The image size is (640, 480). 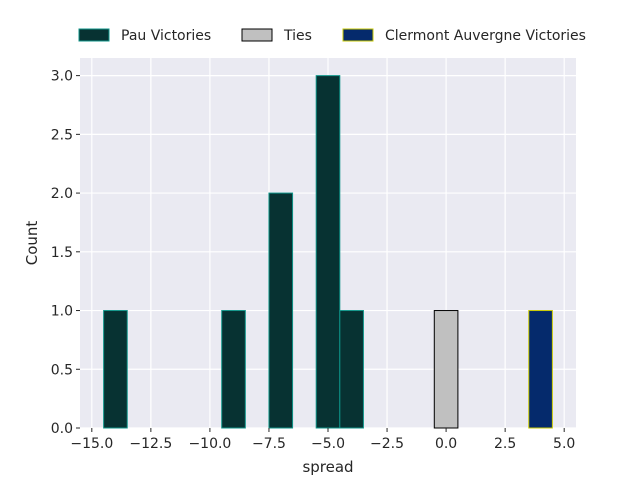 What do you see at coordinates (505, 444) in the screenshot?
I see `x-tick-label: 2.5` at bounding box center [505, 444].